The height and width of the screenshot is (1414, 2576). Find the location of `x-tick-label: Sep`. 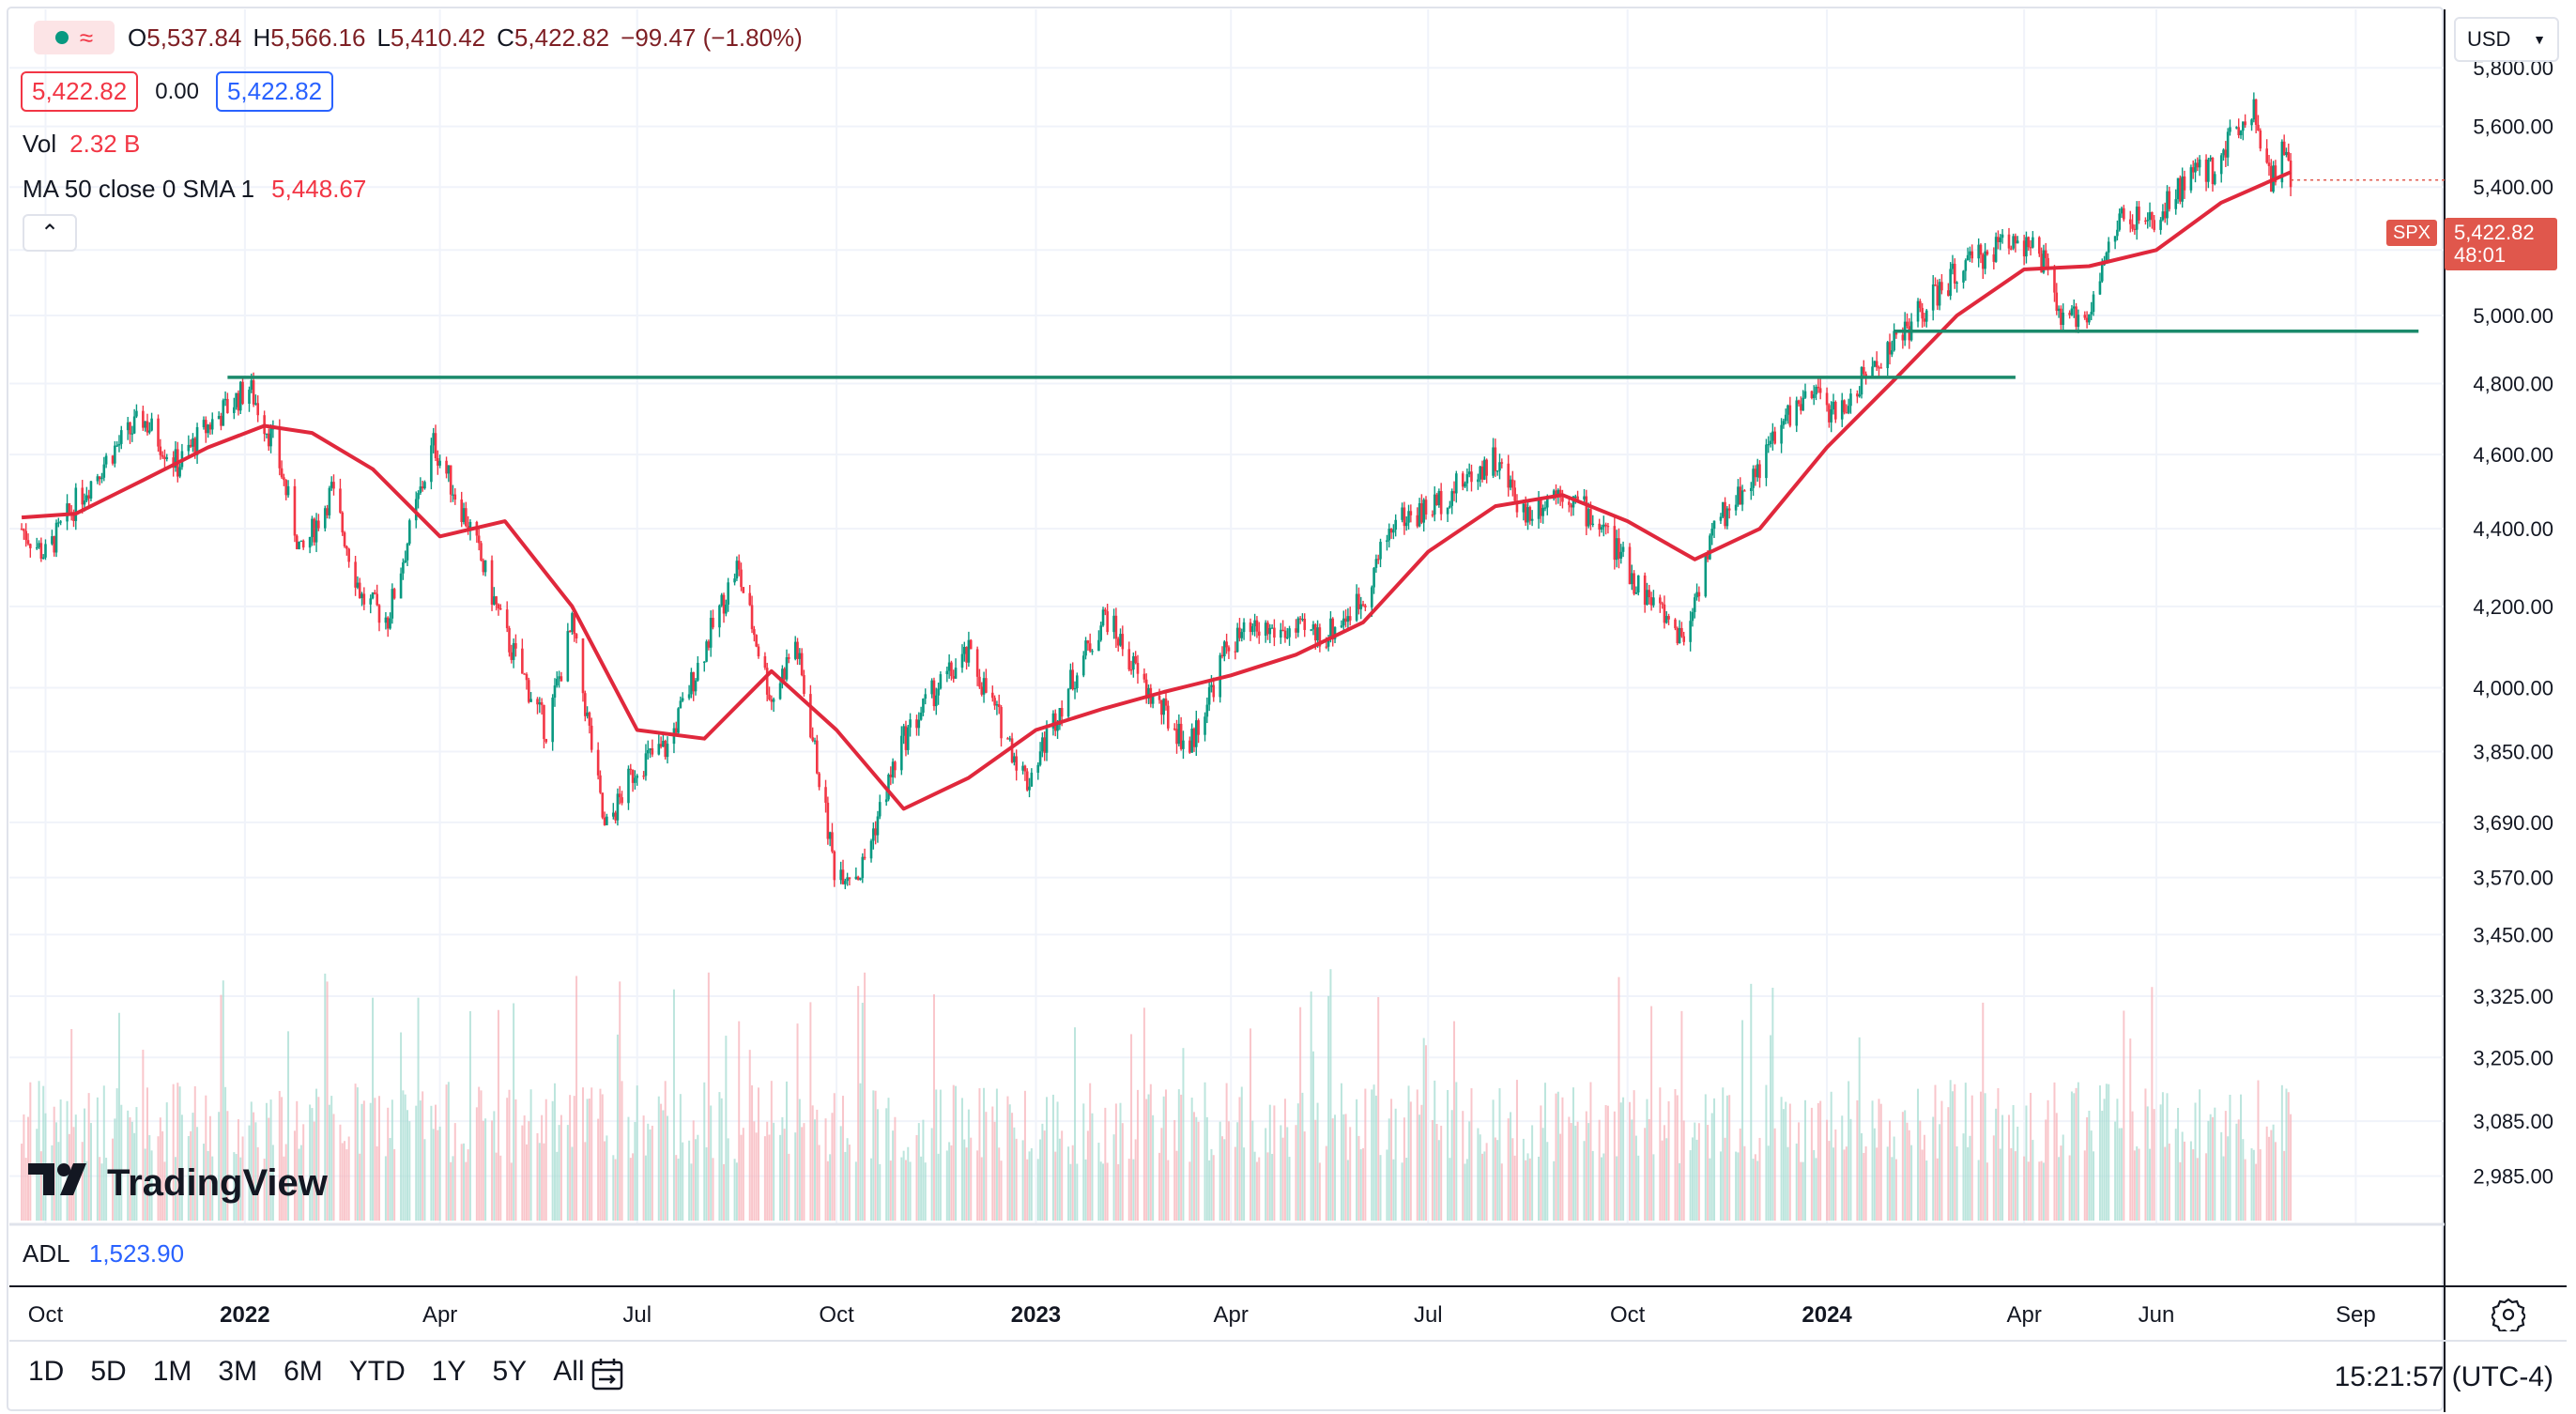

x-tick-label: Sep is located at coordinates (2356, 1315).